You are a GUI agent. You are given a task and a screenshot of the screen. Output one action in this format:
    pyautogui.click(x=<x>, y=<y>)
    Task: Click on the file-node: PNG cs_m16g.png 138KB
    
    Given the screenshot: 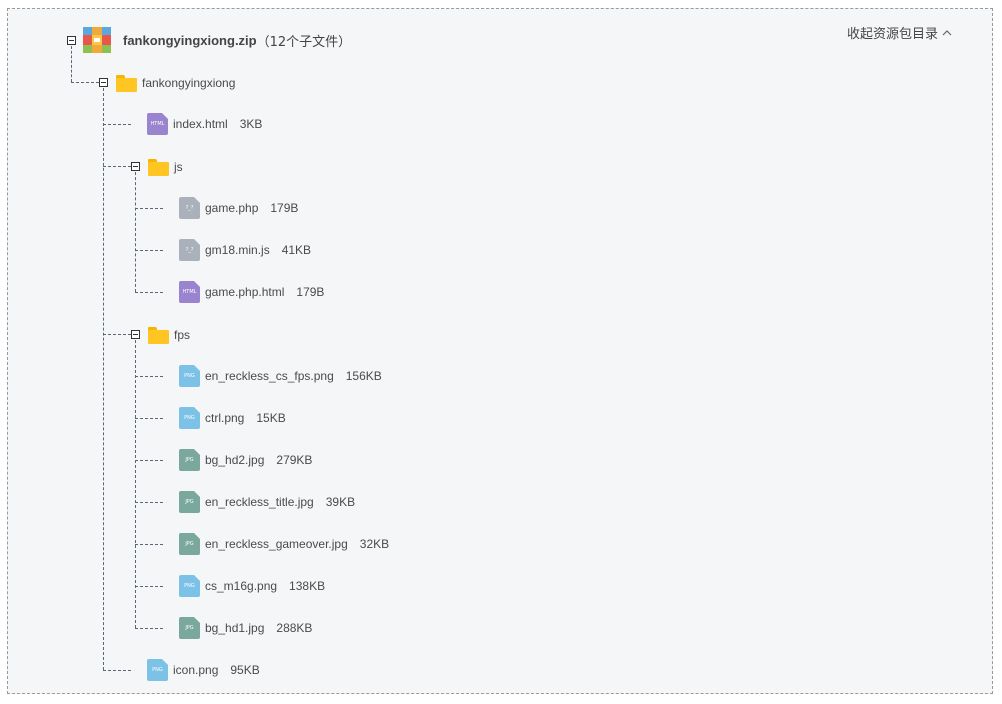 What is the action you would take?
    pyautogui.click(x=252, y=586)
    